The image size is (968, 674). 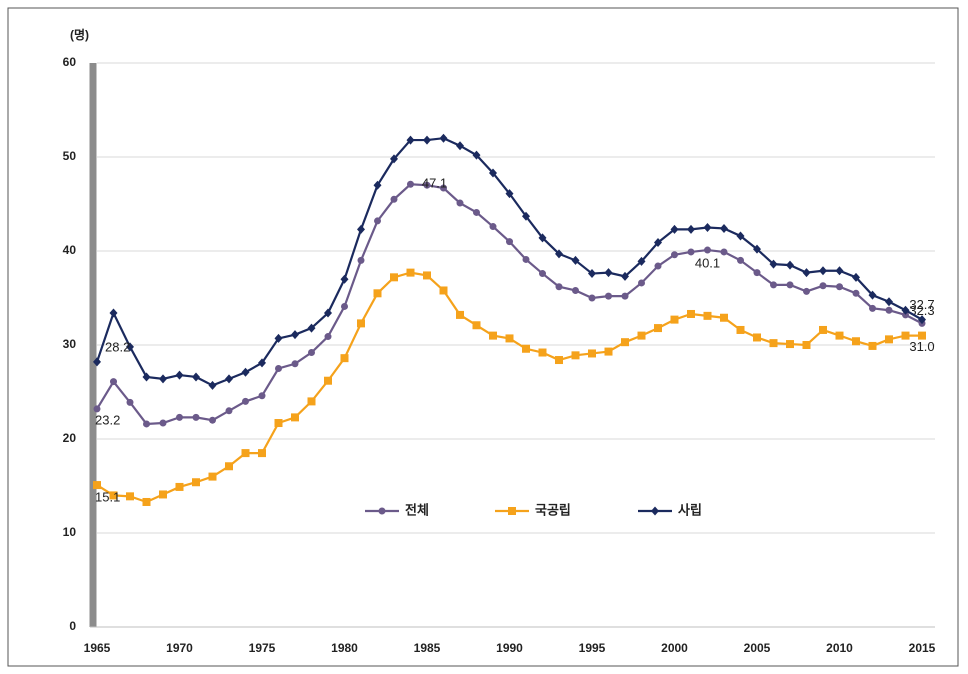 What do you see at coordinates (107, 419) in the screenshot?
I see `data-label: 23.2` at bounding box center [107, 419].